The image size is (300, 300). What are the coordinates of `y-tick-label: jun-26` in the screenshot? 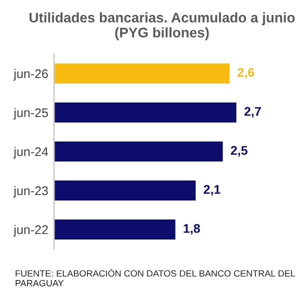 It's located at (30, 74).